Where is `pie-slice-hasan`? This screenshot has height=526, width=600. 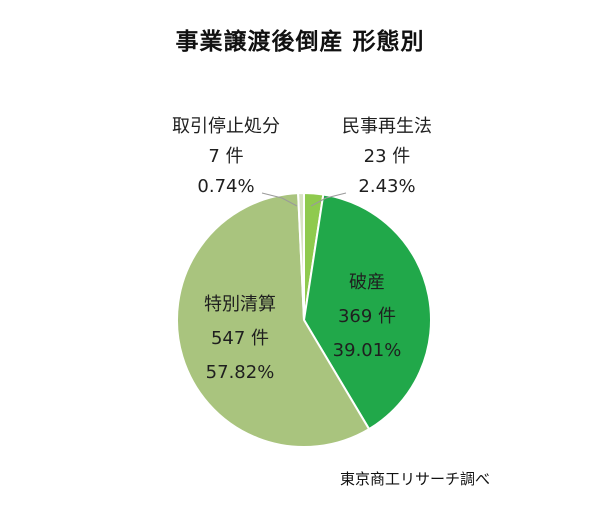 pie-slice-hasan is located at coordinates (367, 312).